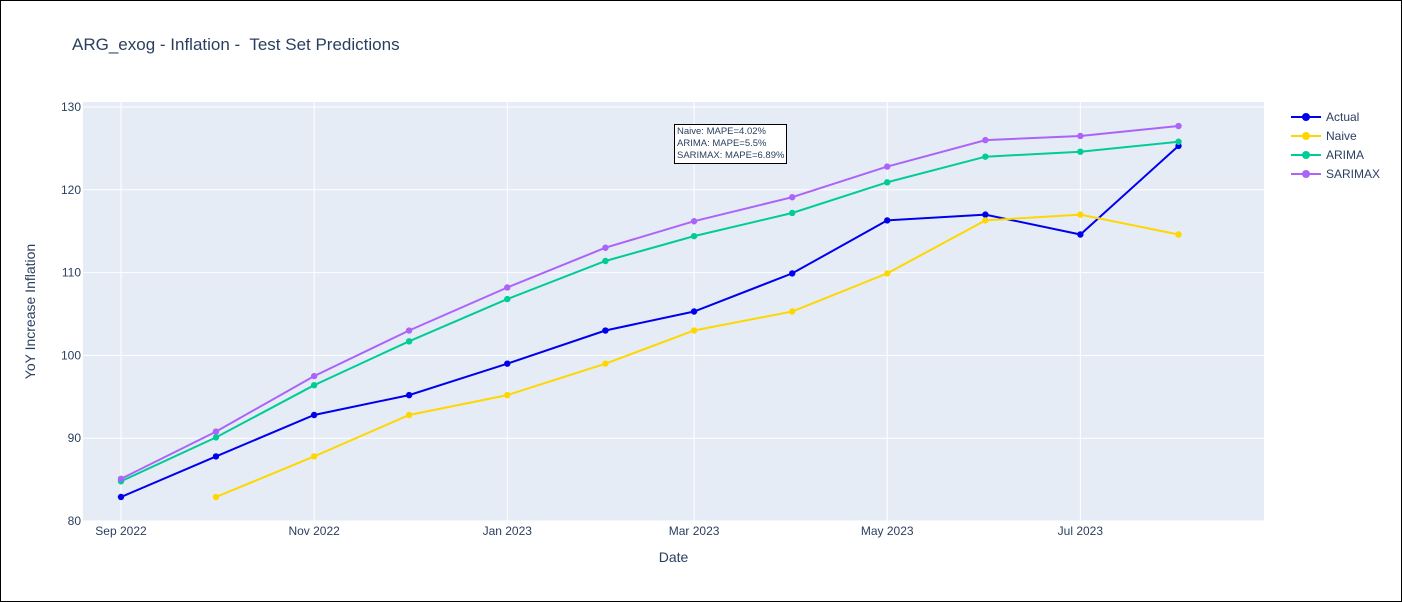 This screenshot has height=602, width=1402. Describe the element at coordinates (30, 311) in the screenshot. I see `y-axis-title: YoY Increase Inflation` at that location.